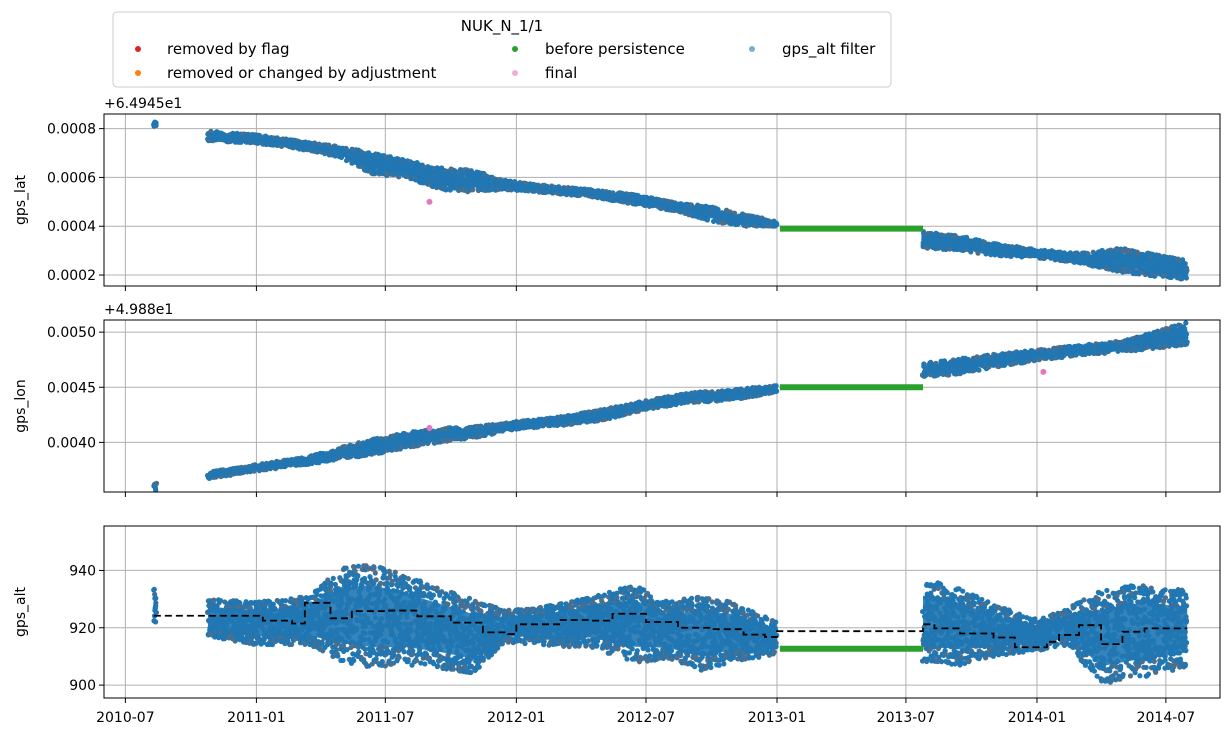  What do you see at coordinates (71, 333) in the screenshot?
I see `y-tick-label: 0.0050` at bounding box center [71, 333].